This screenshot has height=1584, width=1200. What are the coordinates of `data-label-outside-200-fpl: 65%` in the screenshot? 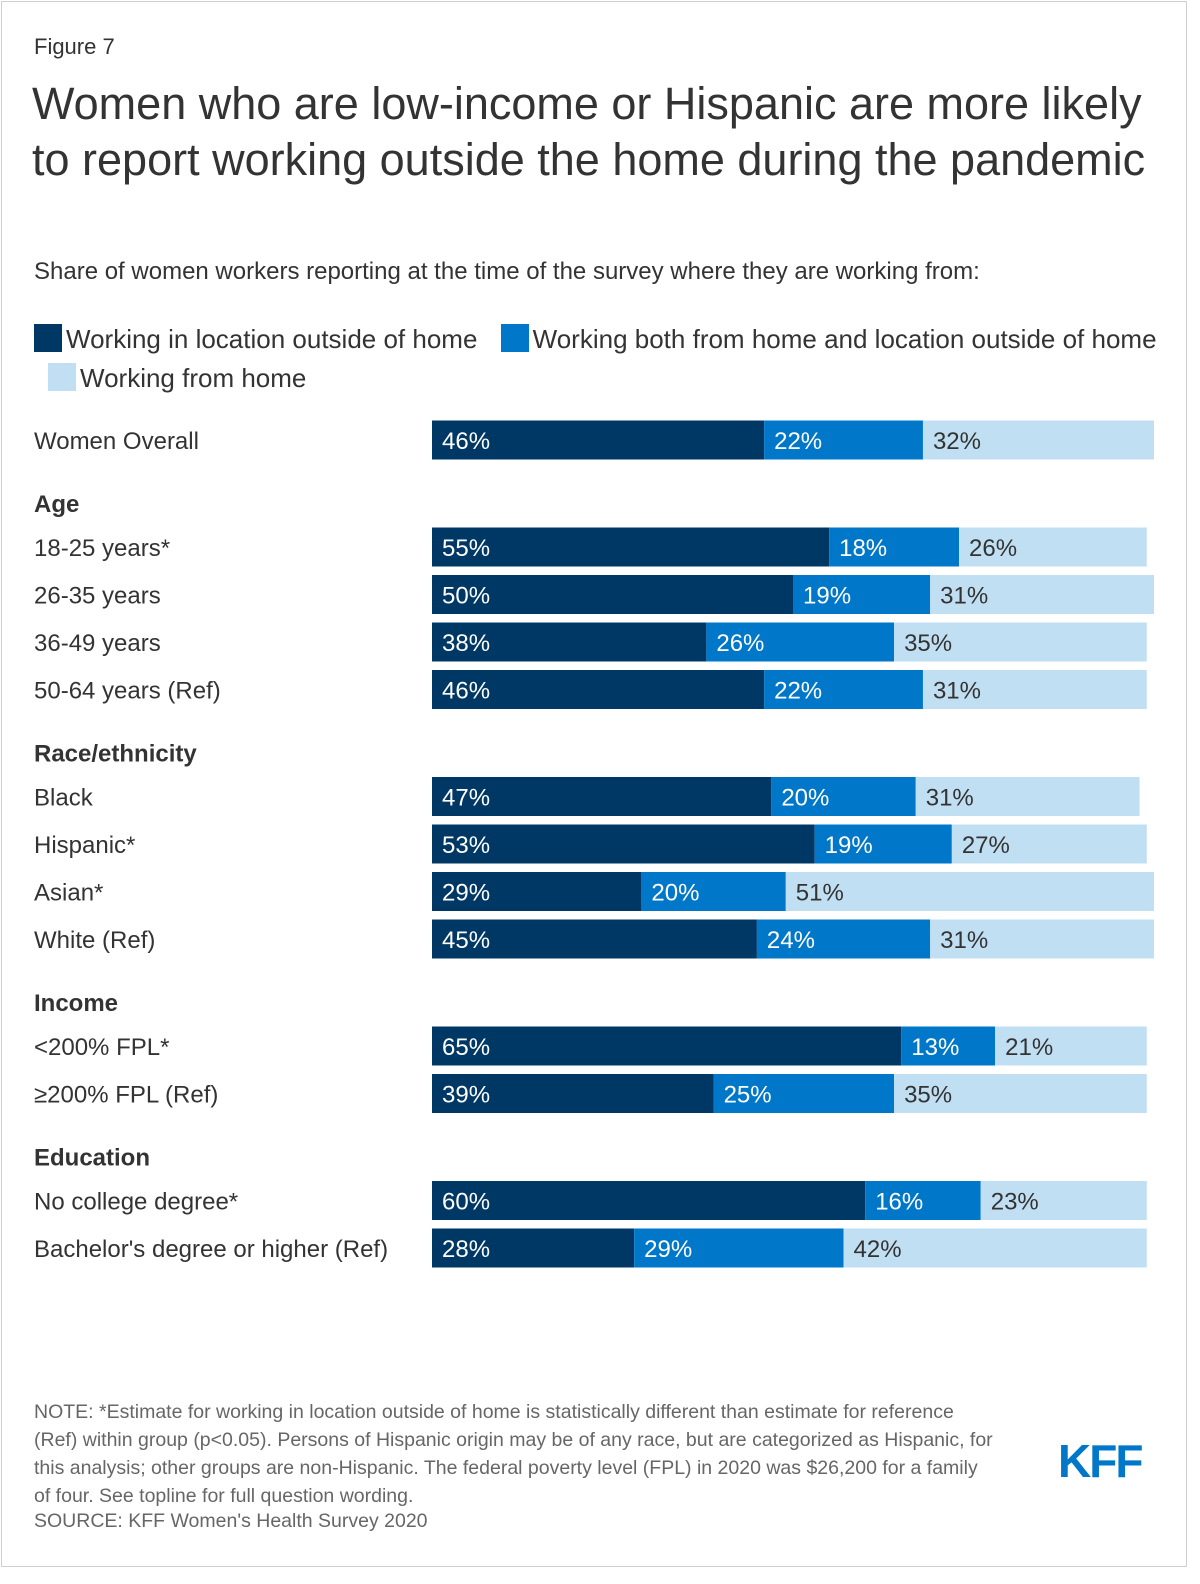 It's located at (466, 1047).